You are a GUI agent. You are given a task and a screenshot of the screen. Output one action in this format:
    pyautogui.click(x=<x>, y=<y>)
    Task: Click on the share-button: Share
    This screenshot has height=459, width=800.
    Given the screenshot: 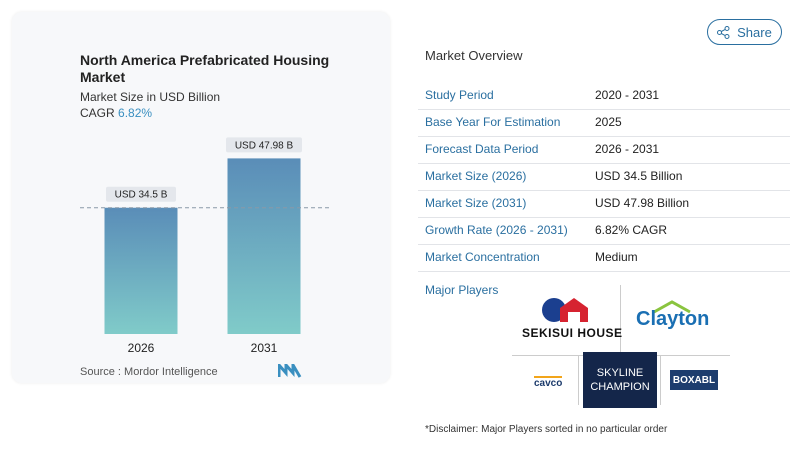 What is the action you would take?
    pyautogui.click(x=744, y=32)
    